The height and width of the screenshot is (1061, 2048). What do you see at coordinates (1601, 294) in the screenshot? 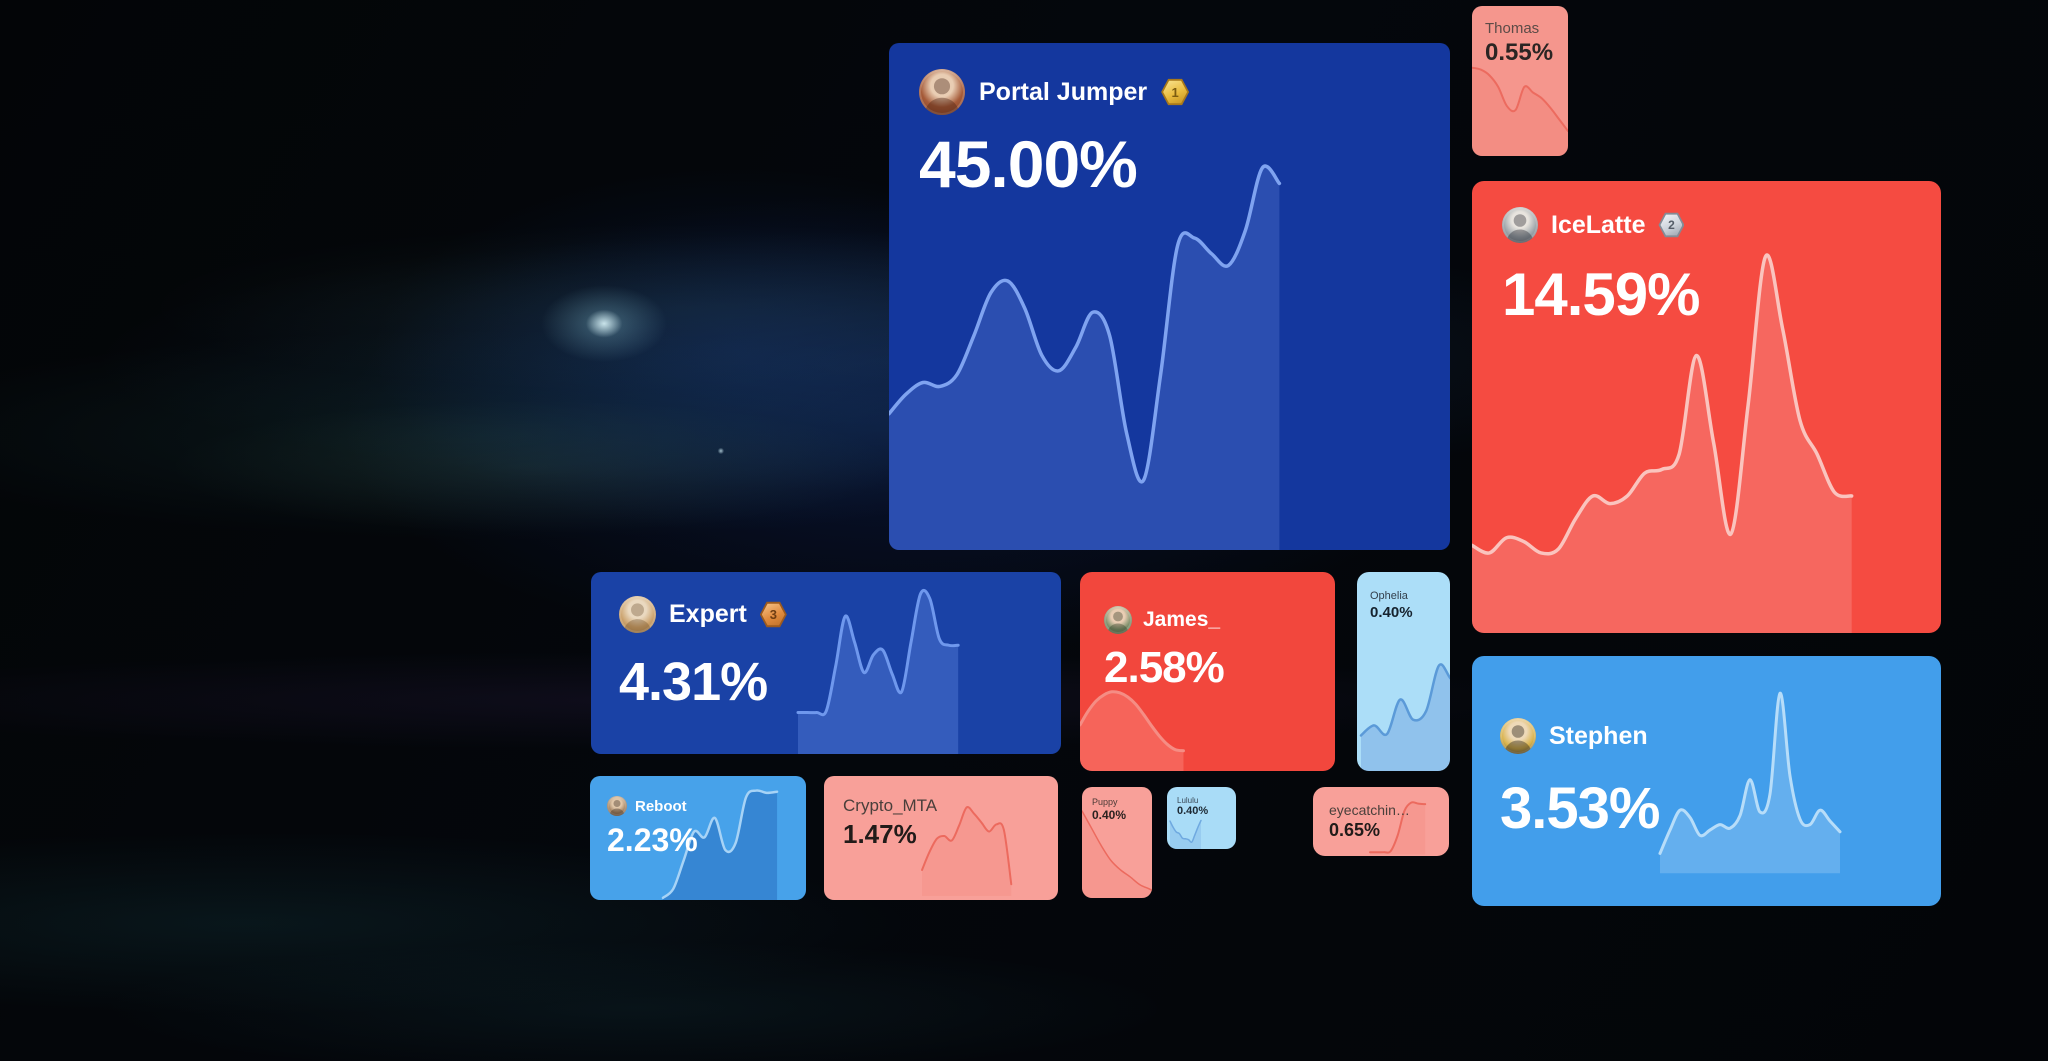
I see `roi-value: 14.59%` at bounding box center [1601, 294].